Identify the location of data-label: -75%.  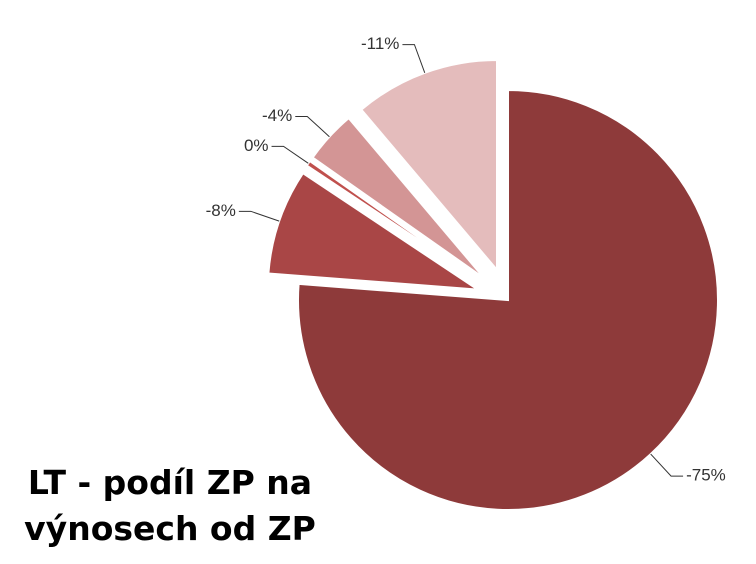
(706, 475).